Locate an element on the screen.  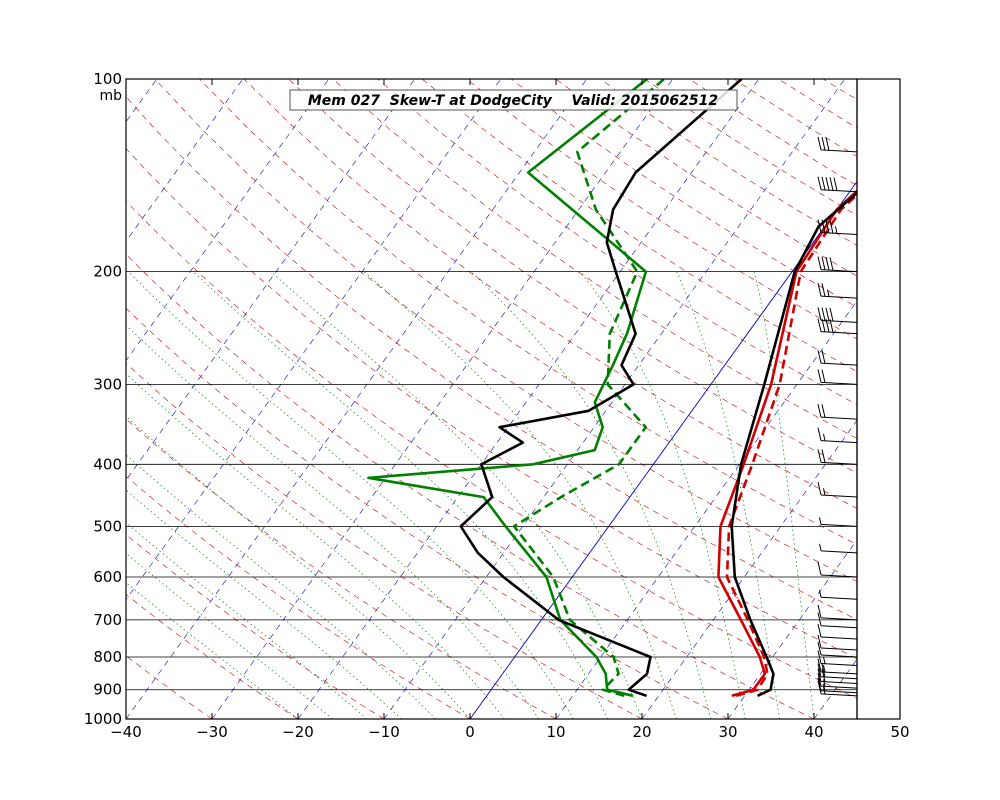
pressure-tick-label: 300 is located at coordinates (107, 384).